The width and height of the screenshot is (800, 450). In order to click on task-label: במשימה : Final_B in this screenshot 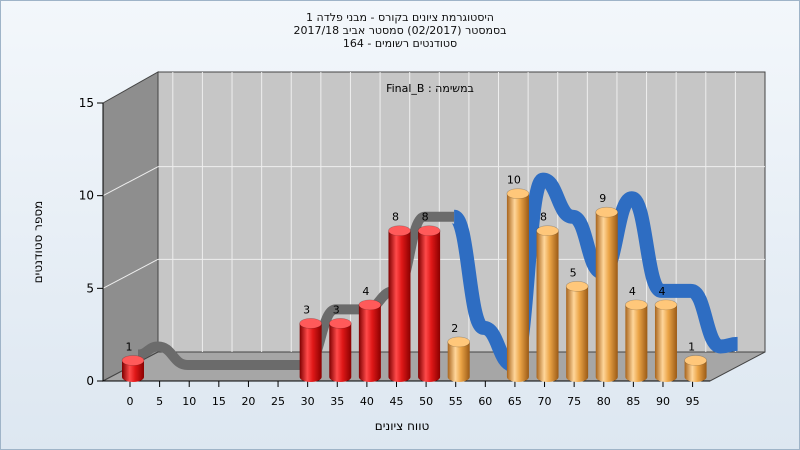, I will do `click(430, 88)`.